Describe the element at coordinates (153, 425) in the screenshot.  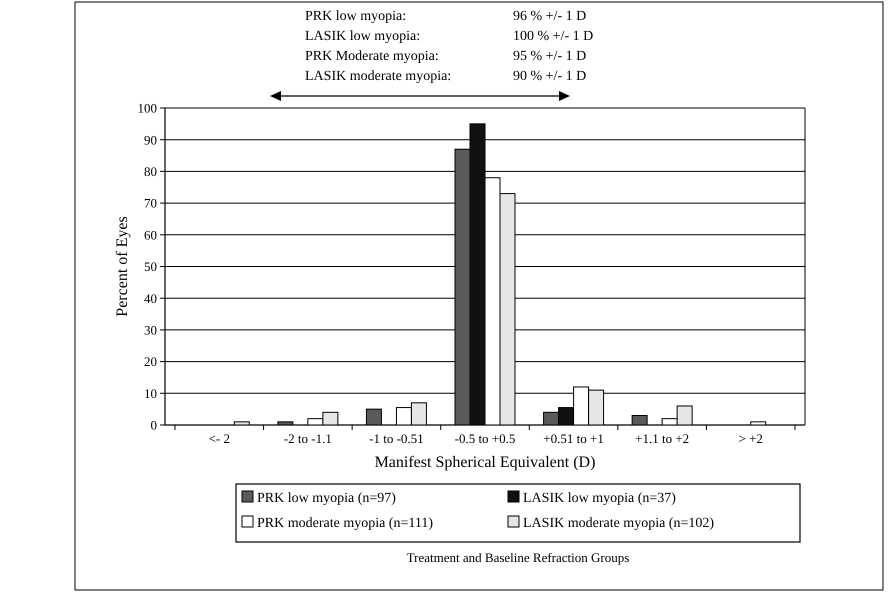
I see `y-tick-label: 0` at that location.